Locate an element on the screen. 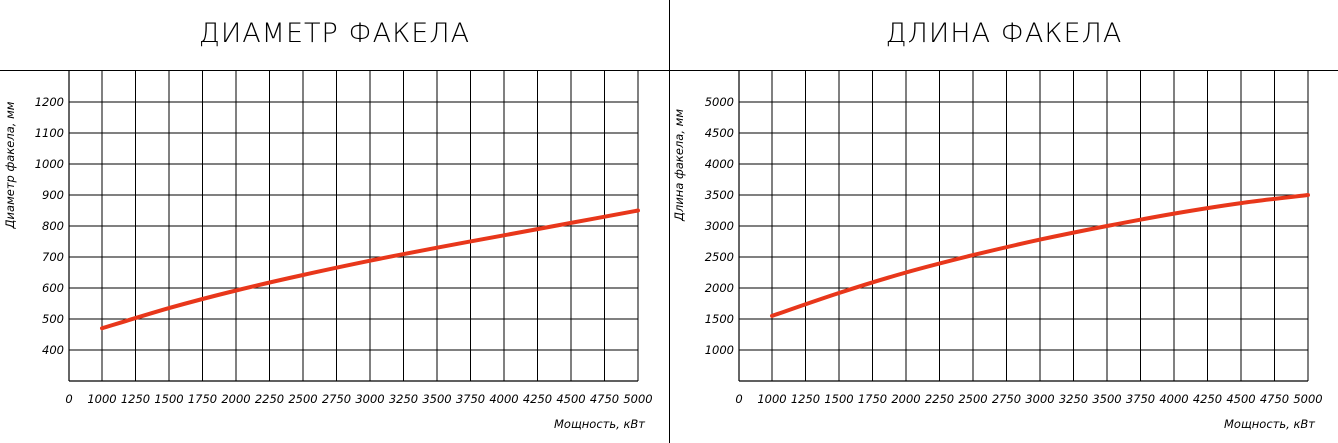 The width and height of the screenshot is (1338, 443). y-tick-label: 1200 is located at coordinates (49, 102).